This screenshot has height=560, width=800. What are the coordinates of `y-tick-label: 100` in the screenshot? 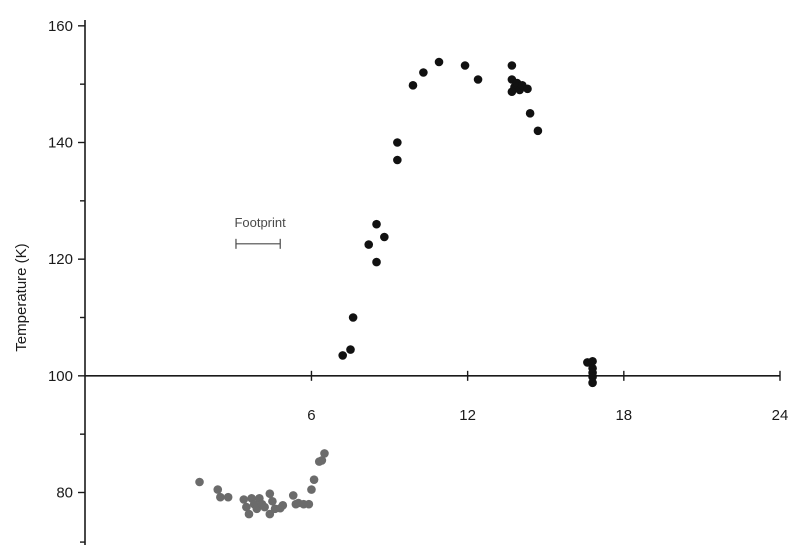 It's located at (60, 376).